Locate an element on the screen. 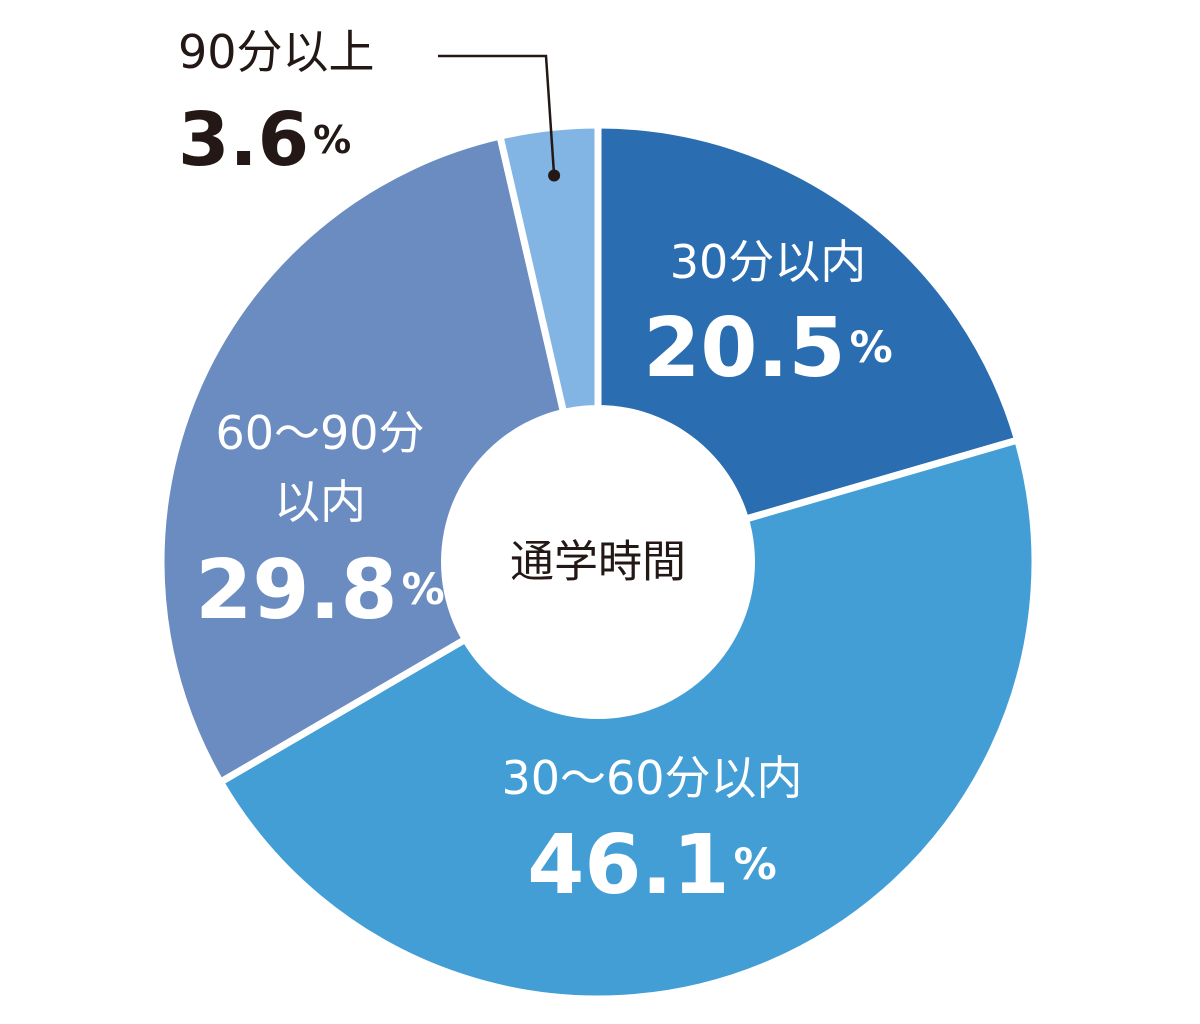  leader-line-90min-over is located at coordinates (497, 115).